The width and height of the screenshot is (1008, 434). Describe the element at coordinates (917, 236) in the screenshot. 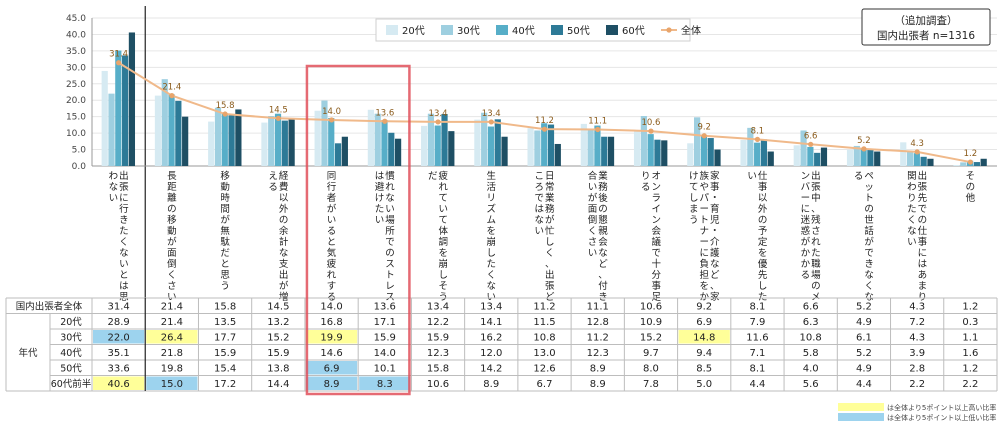

I see `category-label-15: 出張先での仕事にはあまり関わりたくない` at that location.